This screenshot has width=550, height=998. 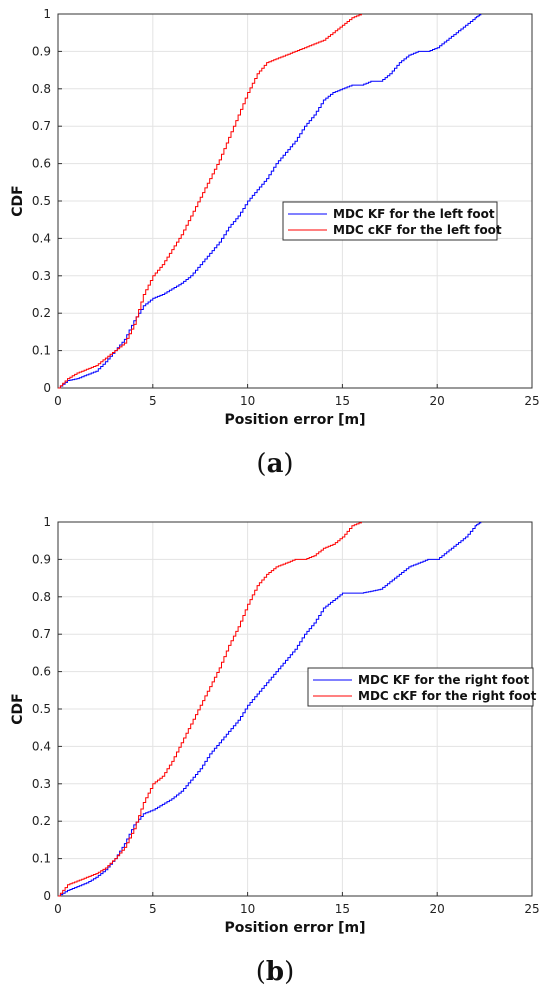 What do you see at coordinates (417, 230) in the screenshot?
I see `legend-entry-label: MDC cKF for the left foot` at bounding box center [417, 230].